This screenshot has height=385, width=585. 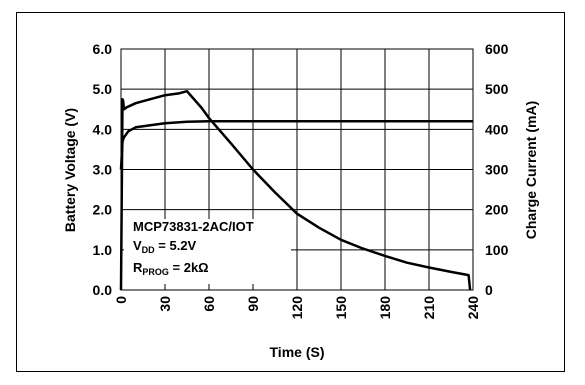 I want to click on x-tick-label: 150, so click(x=341, y=308).